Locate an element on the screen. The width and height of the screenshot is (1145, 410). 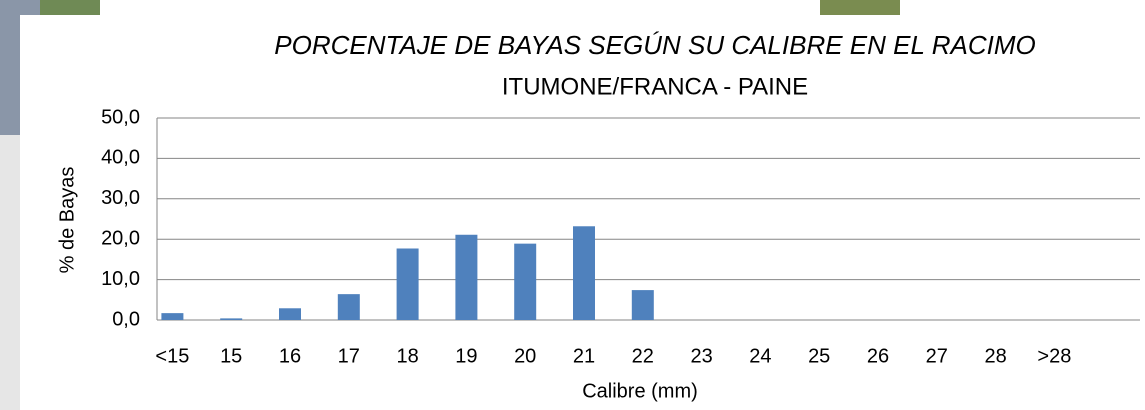
x-tick-label: 18 is located at coordinates (407, 356).